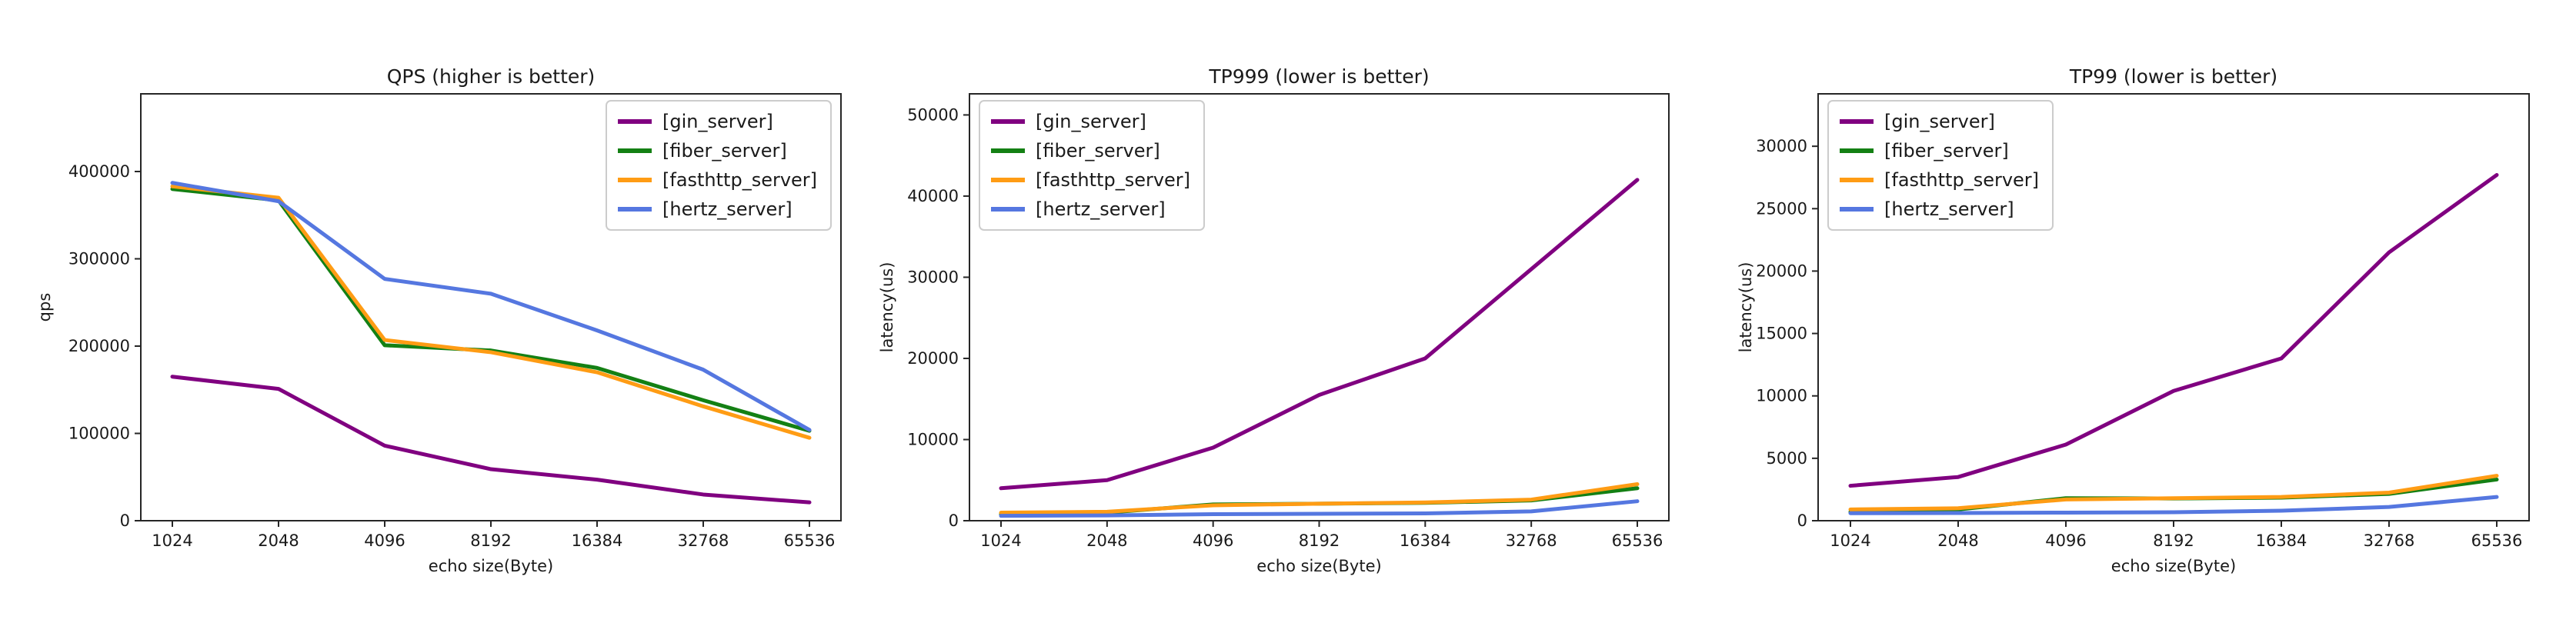 The image size is (2576, 623). Describe the element at coordinates (933, 114) in the screenshot. I see `y-tick-label: 50000` at that location.